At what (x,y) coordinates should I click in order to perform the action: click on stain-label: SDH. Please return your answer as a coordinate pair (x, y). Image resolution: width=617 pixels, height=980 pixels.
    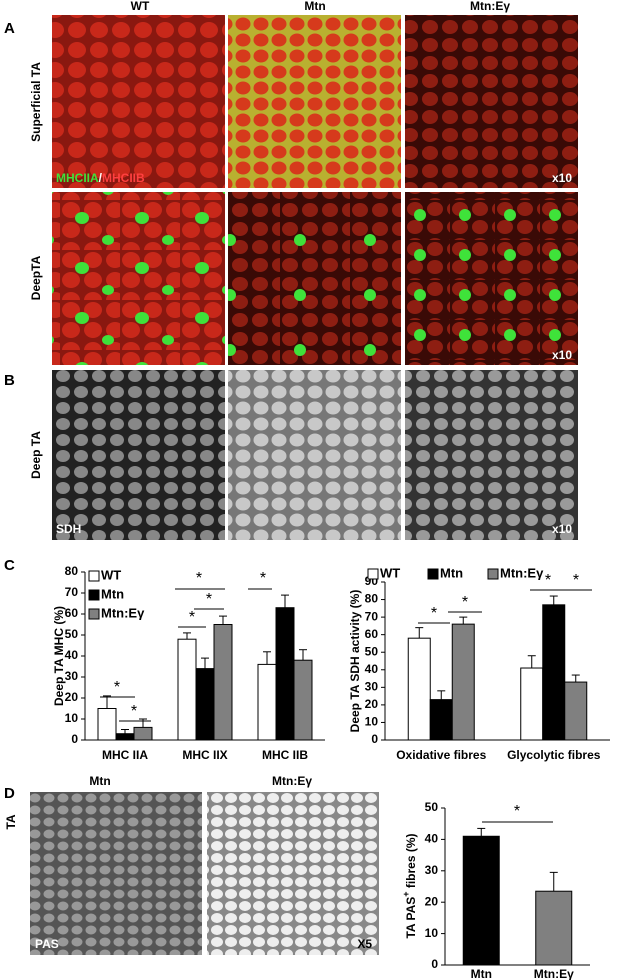
    Looking at the image, I should click on (68, 529).